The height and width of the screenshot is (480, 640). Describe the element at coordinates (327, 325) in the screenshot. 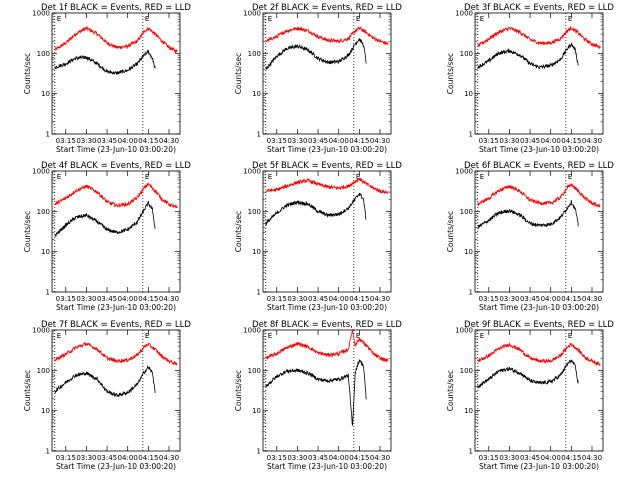

I see `panel-title: Det 8f BLACK = Events, RED = LLD` at that location.